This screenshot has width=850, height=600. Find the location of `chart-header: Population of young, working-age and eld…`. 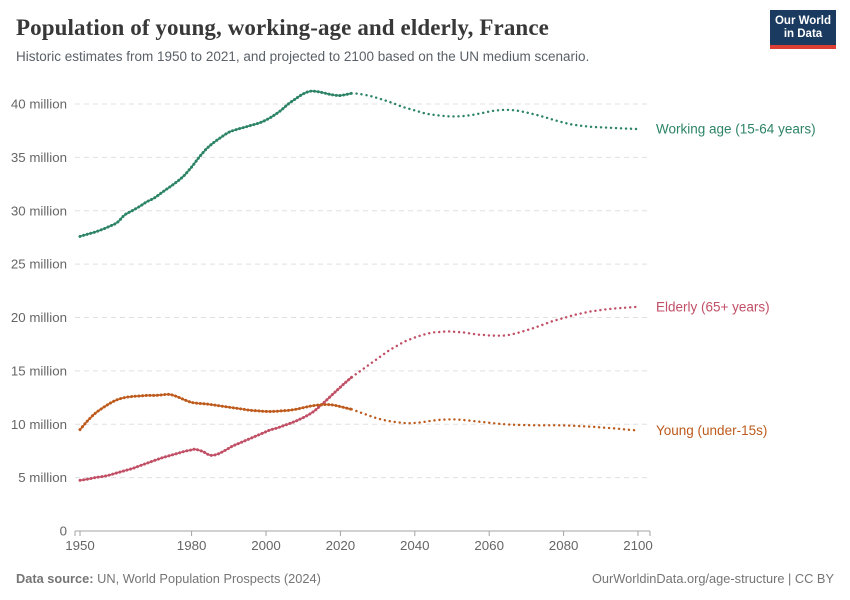

chart-header: Population of young, working-age and eld… is located at coordinates (425, 32).